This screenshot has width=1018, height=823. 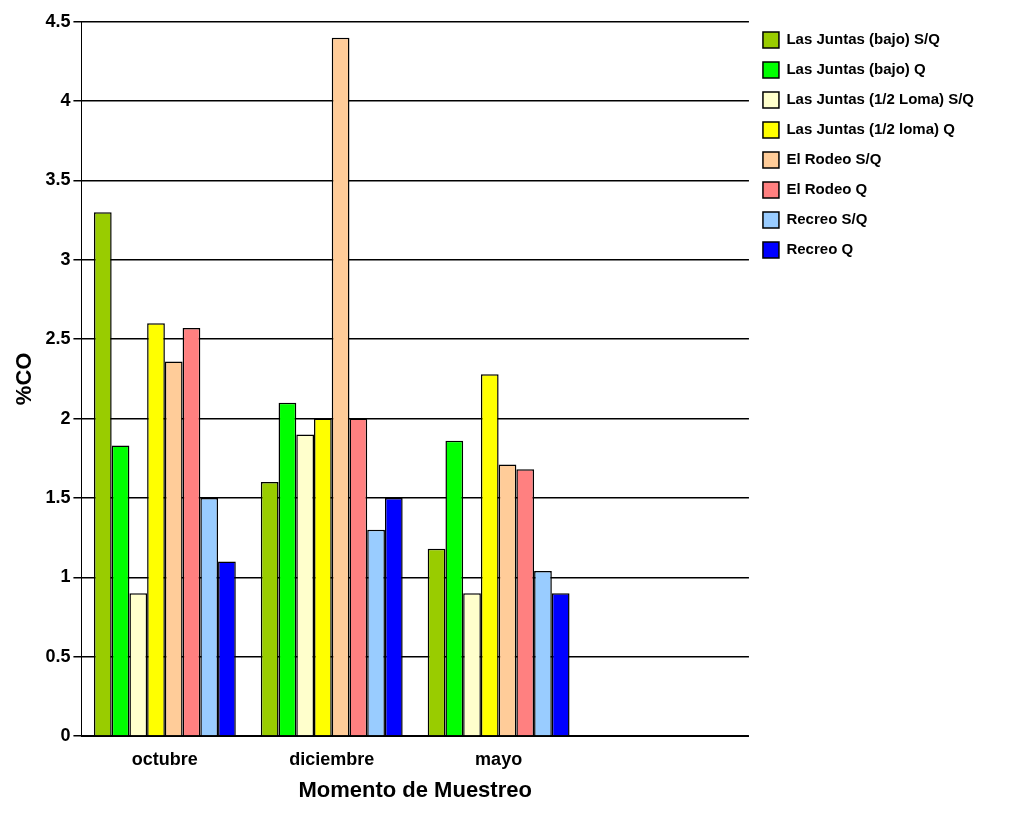 I want to click on legend-label: Las Juntas (bajo) S/Q, so click(x=863, y=39).